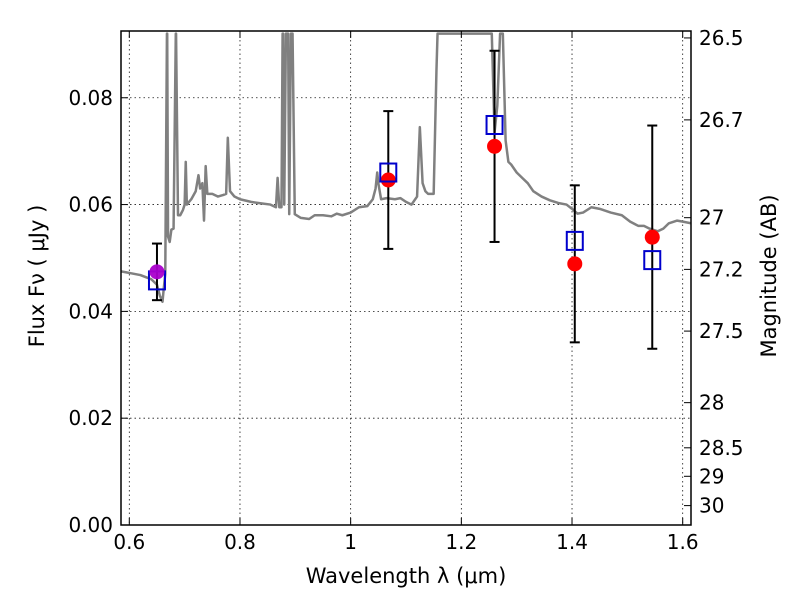 The image size is (800, 600). What do you see at coordinates (721, 269) in the screenshot?
I see `mag-tick-label: 27.2` at bounding box center [721, 269].